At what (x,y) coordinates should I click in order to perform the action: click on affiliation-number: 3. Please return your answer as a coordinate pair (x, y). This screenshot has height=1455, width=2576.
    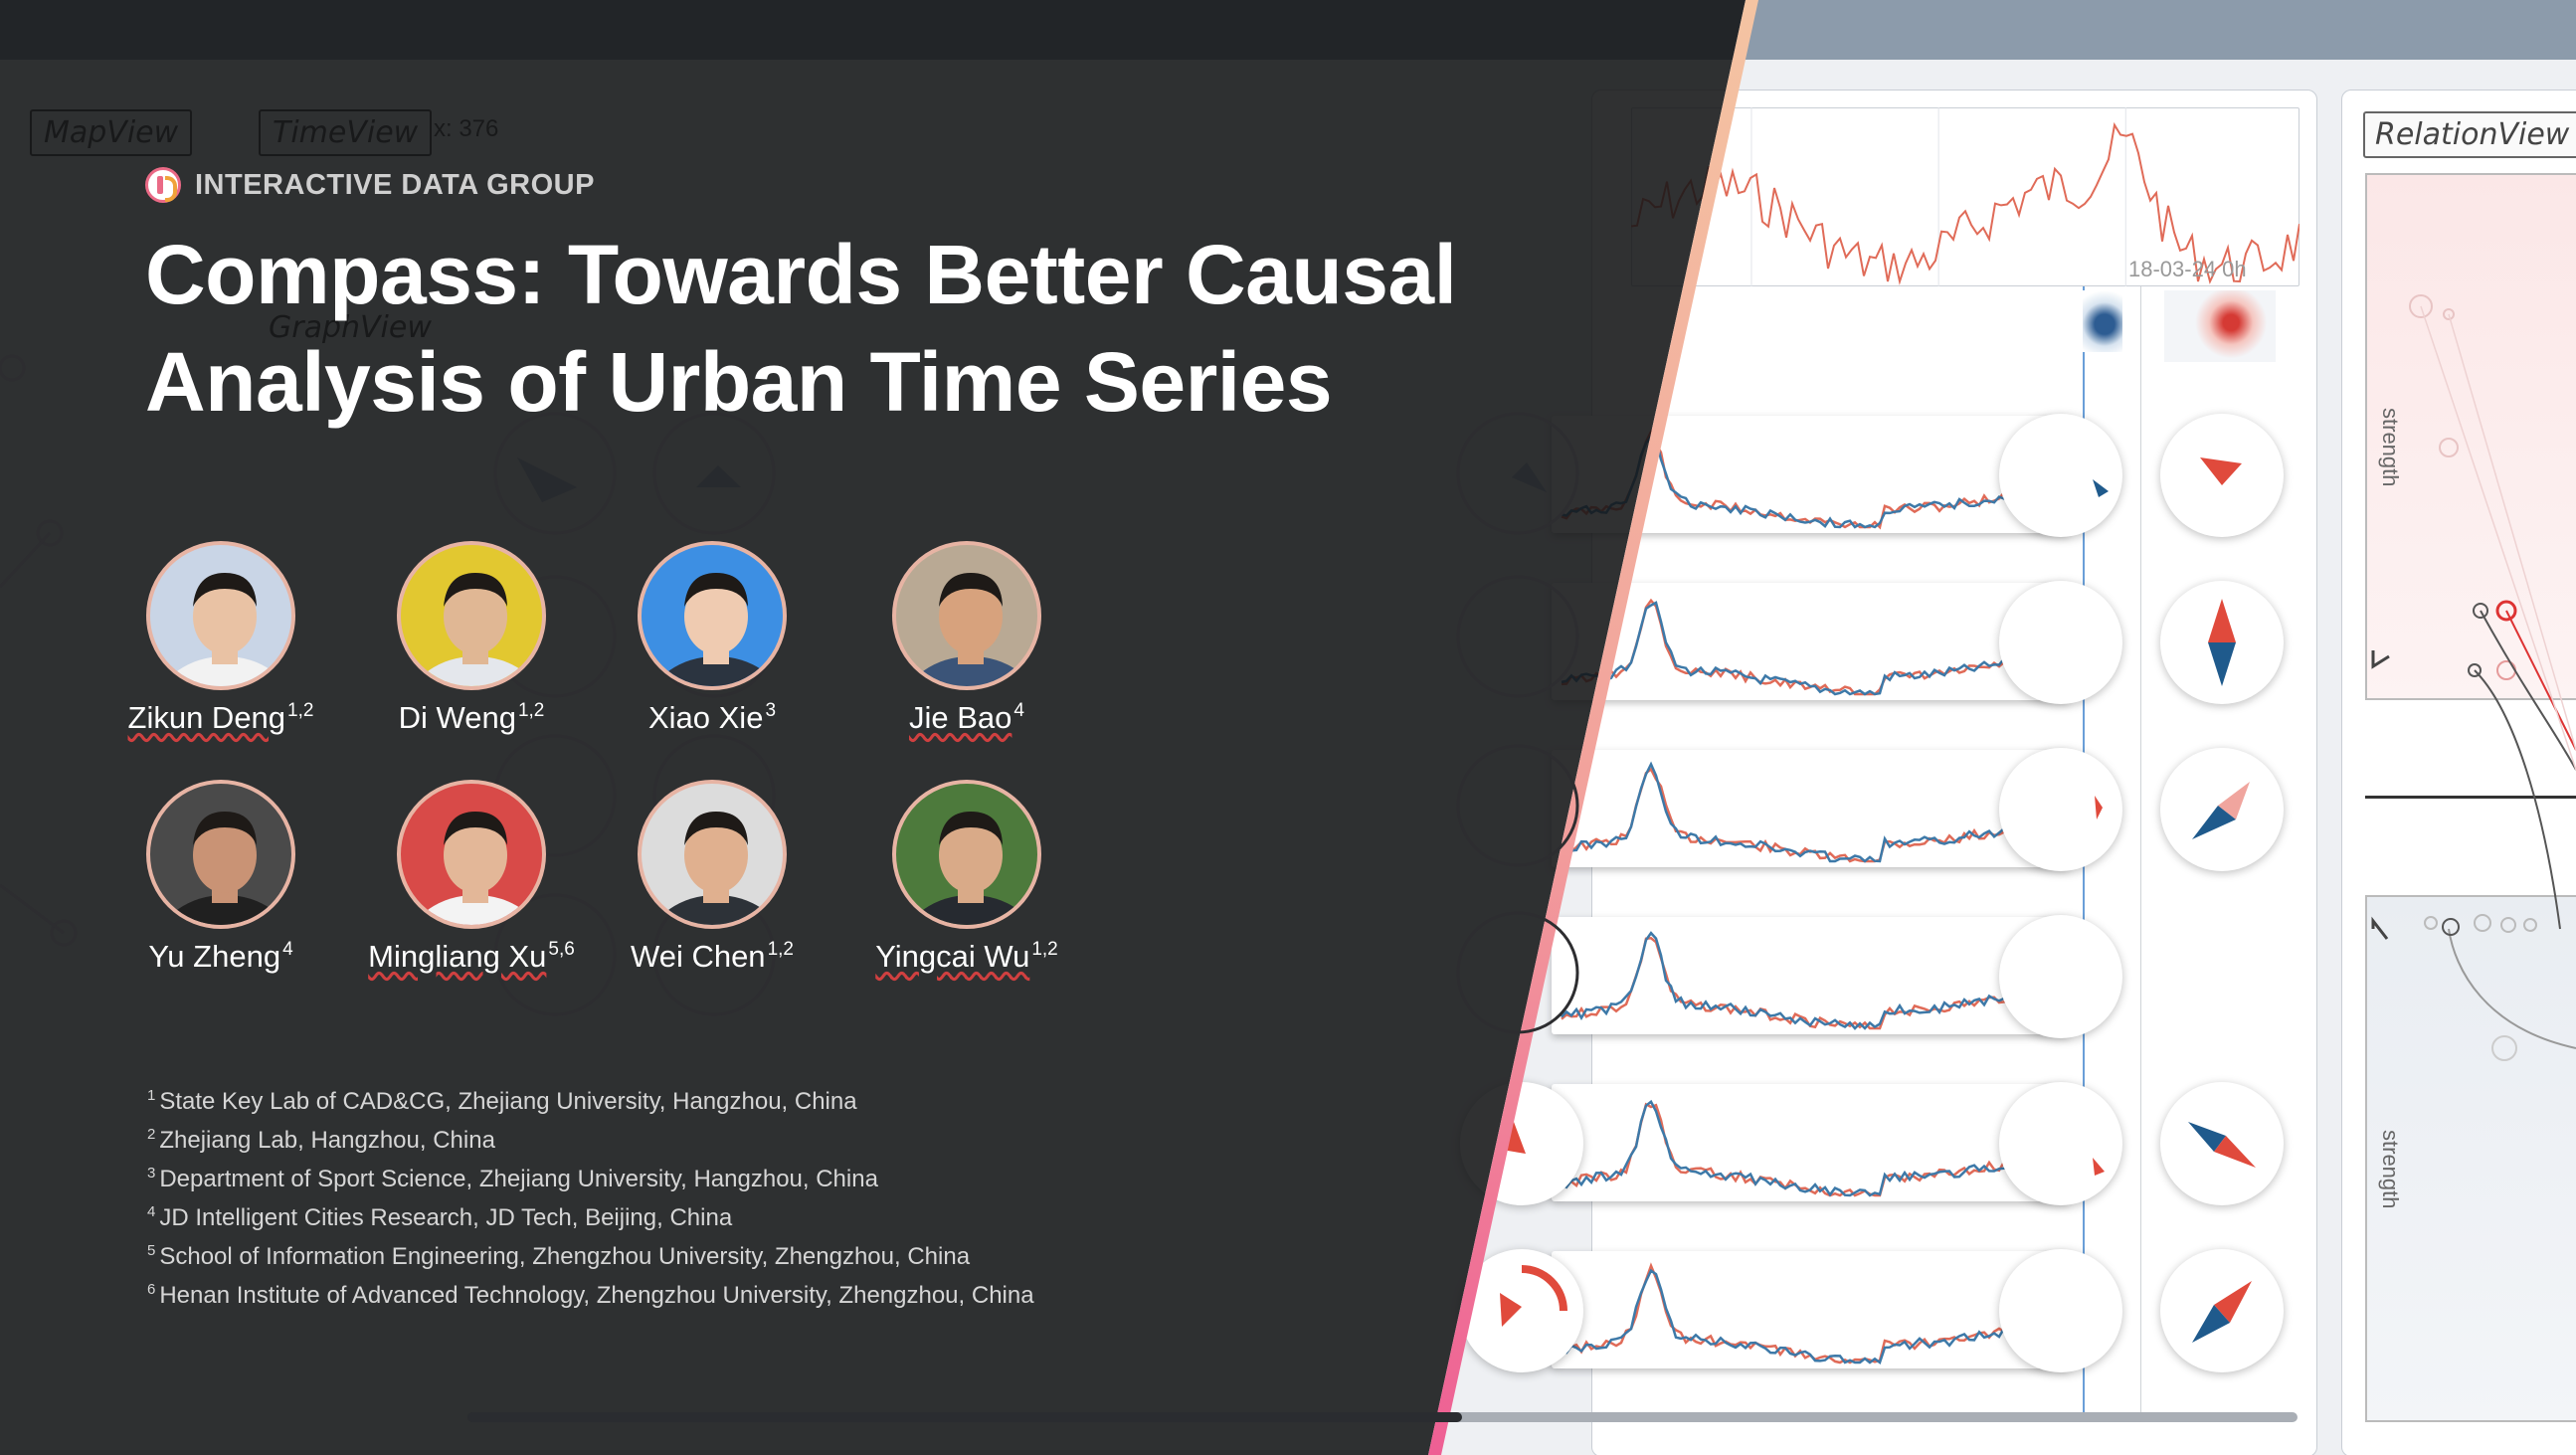
    Looking at the image, I should click on (151, 1173).